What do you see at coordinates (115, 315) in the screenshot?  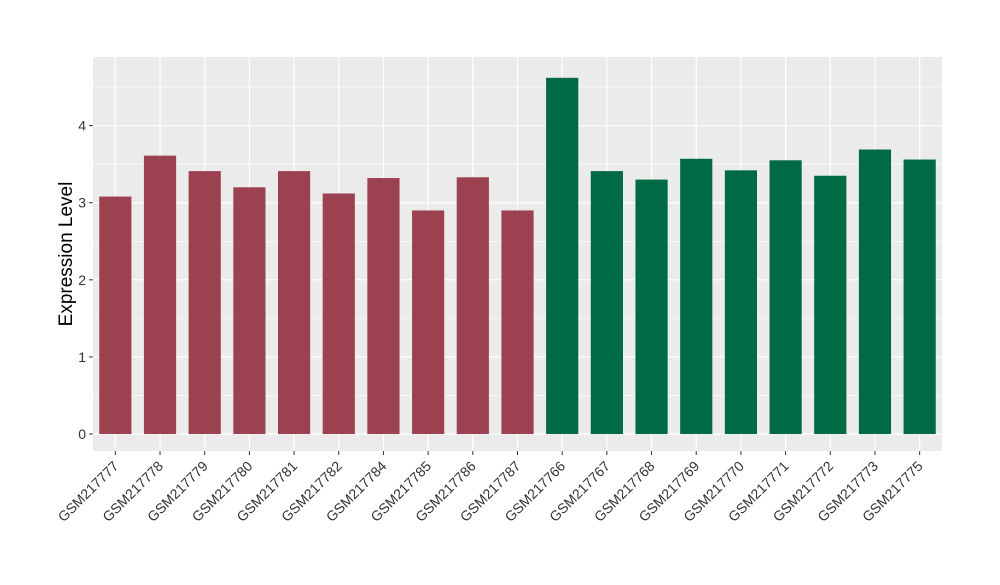 I see `bar-gsm217777` at bounding box center [115, 315].